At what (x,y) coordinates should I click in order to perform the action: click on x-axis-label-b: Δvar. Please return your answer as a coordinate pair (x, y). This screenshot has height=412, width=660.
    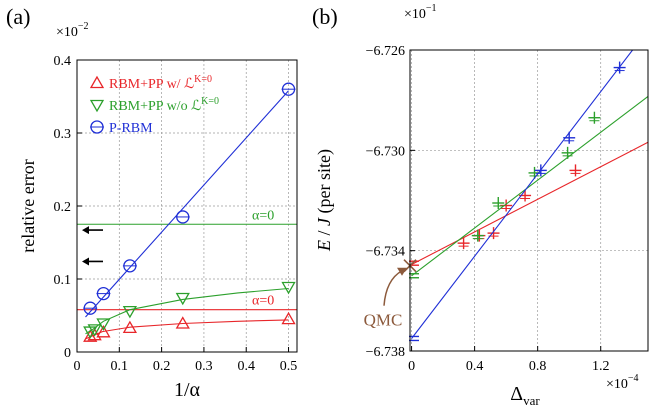
    Looking at the image, I should click on (525, 395).